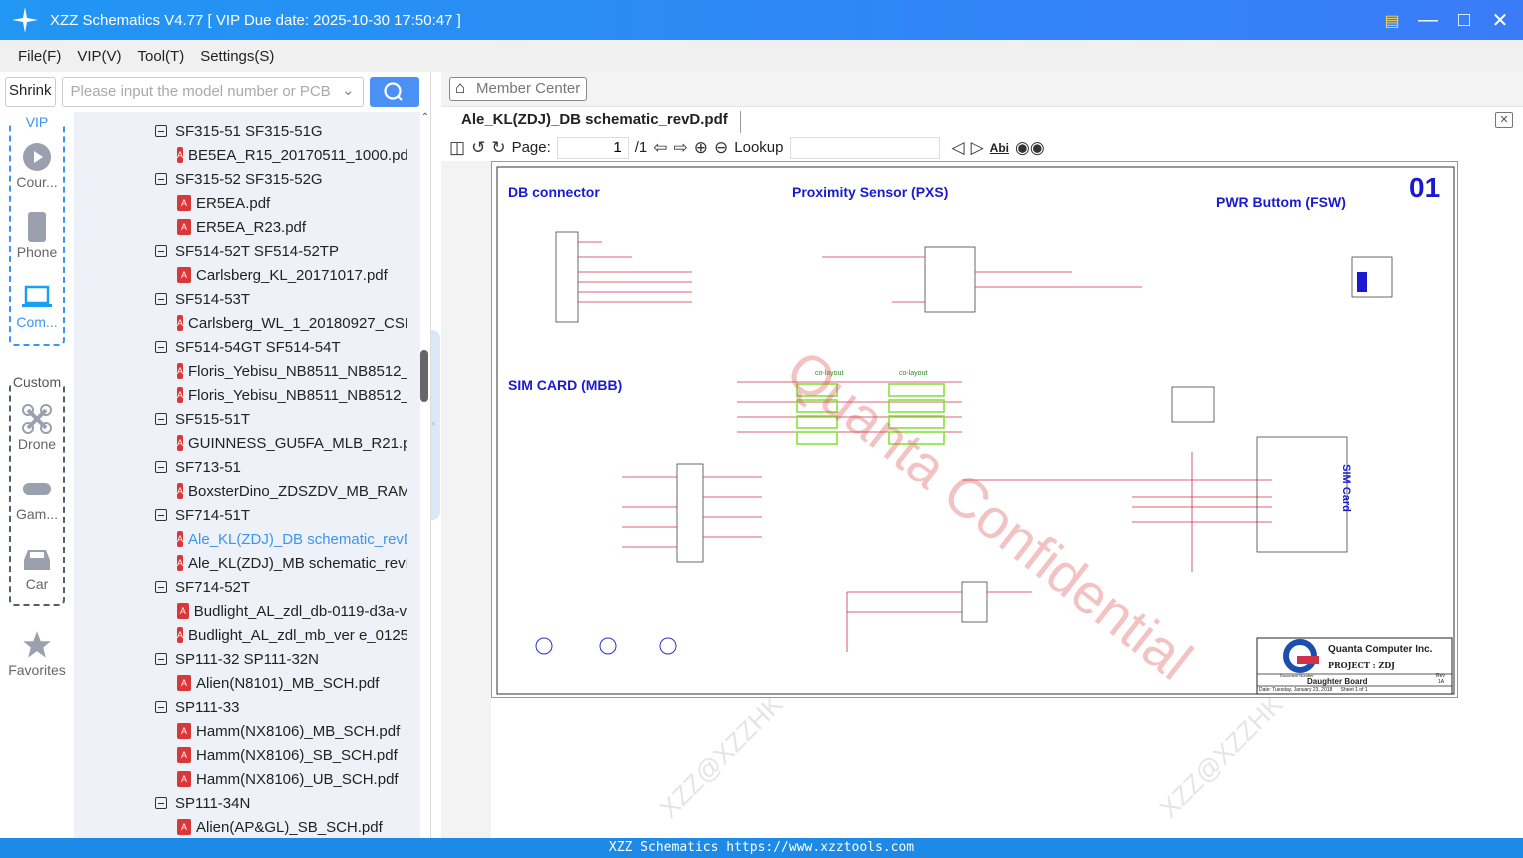 This screenshot has height=858, width=1523. Describe the element at coordinates (212, 92) in the screenshot. I see `search-input: Please input the model number or PCB ⌄` at that location.